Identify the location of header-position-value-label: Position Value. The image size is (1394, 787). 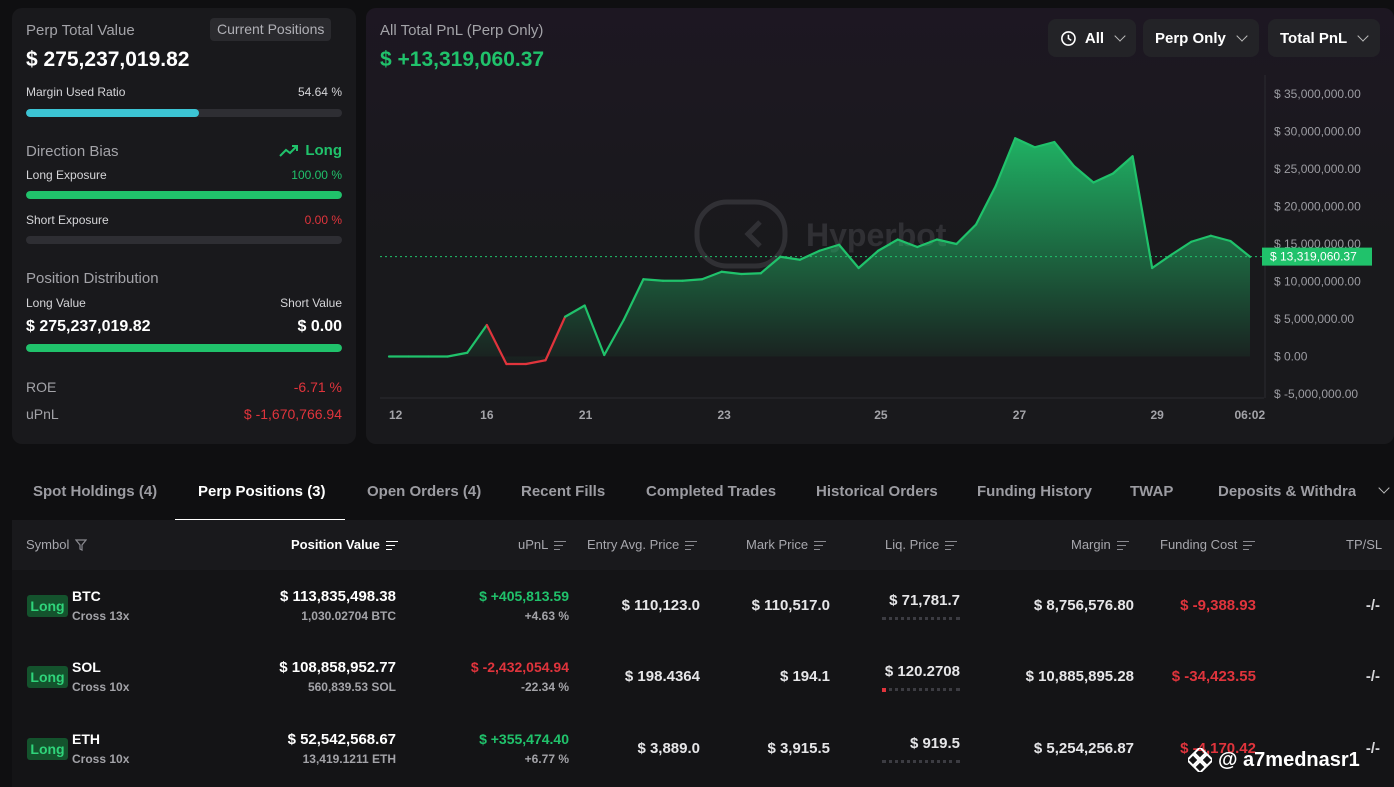
(335, 544).